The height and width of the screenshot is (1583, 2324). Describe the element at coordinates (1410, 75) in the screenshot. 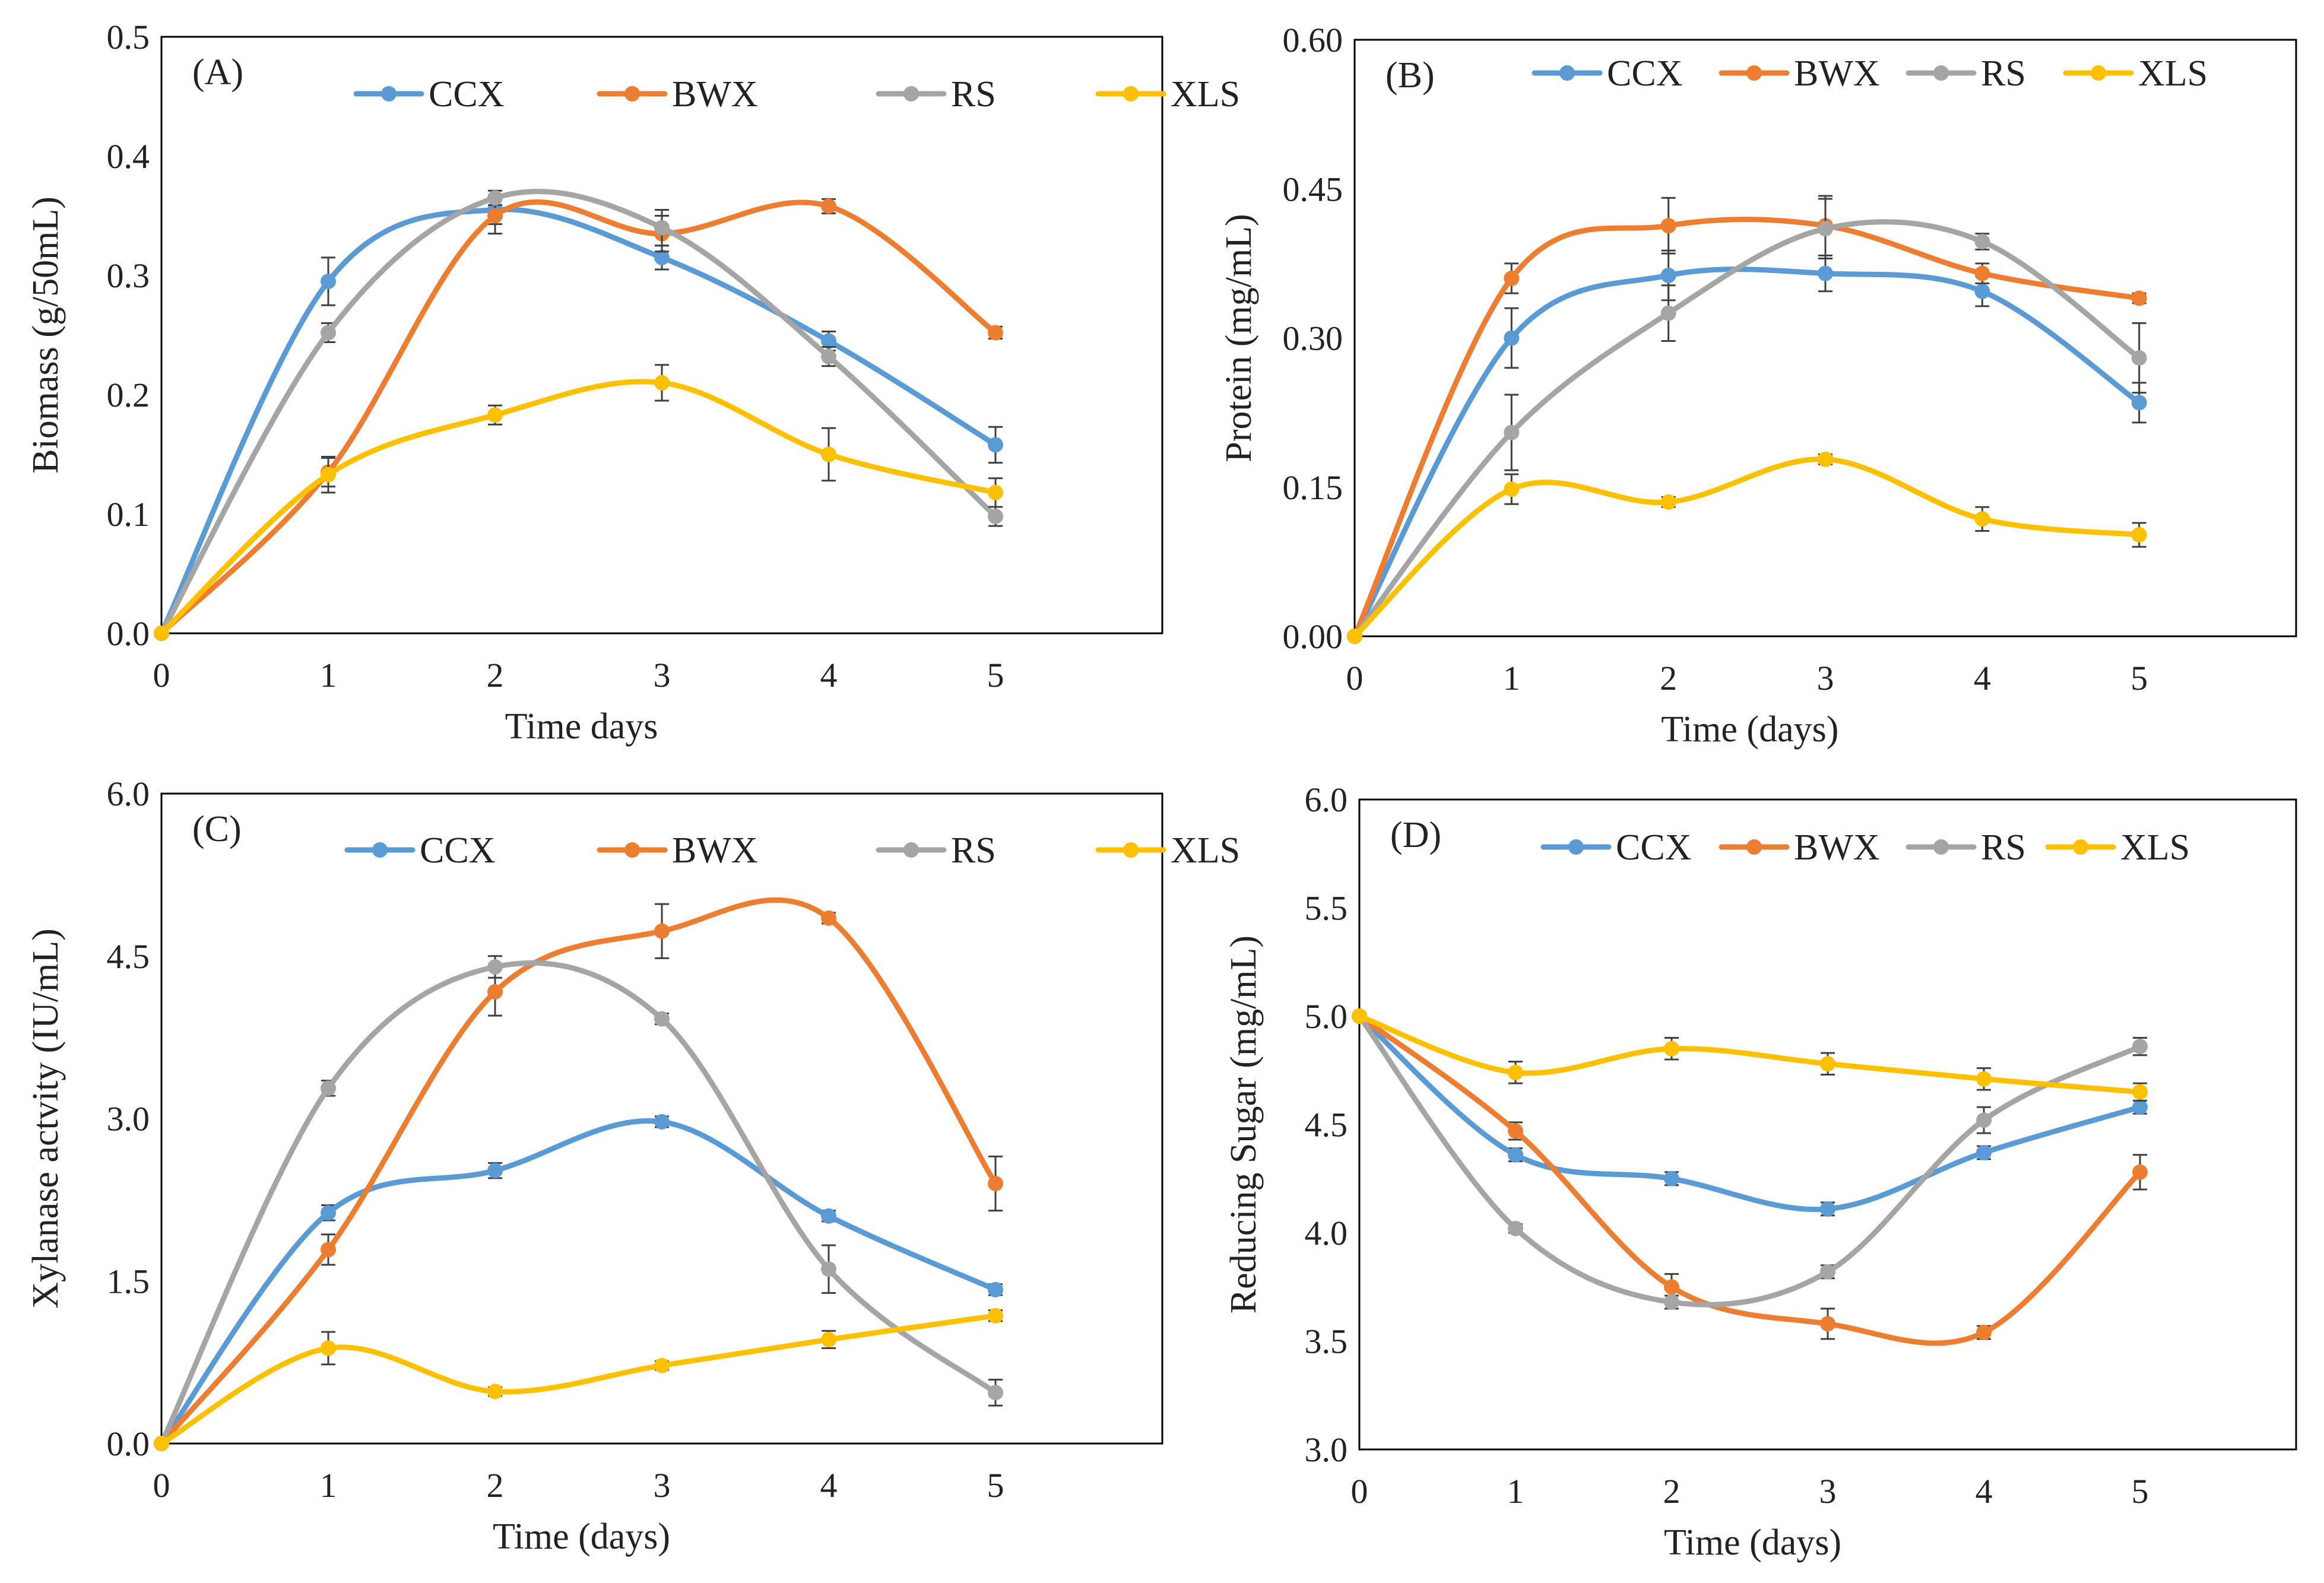

I see `panel-tag: (B)` at that location.